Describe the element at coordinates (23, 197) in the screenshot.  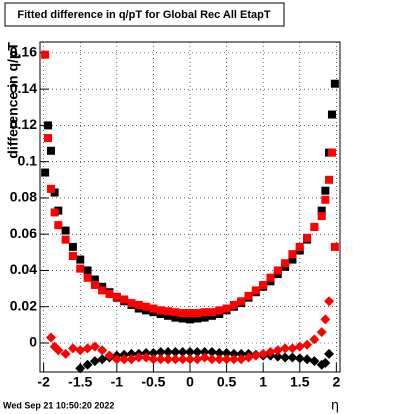
I see `y-tick-label: 0.08` at that location.